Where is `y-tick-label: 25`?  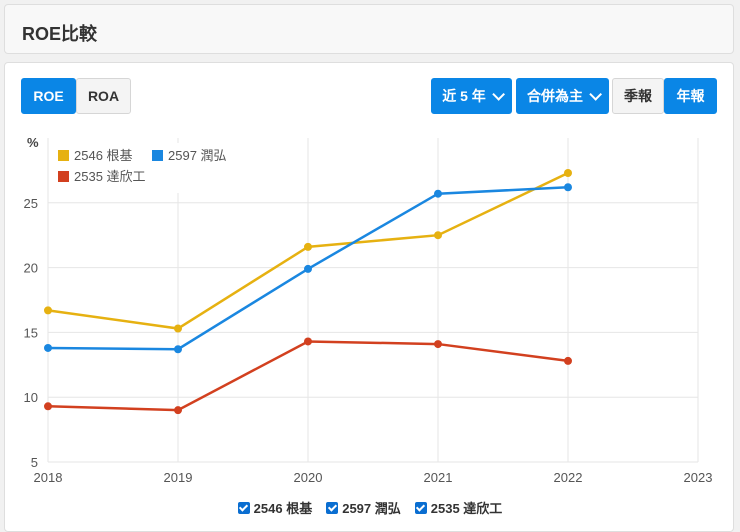 y-tick-label: 25 is located at coordinates (31, 203).